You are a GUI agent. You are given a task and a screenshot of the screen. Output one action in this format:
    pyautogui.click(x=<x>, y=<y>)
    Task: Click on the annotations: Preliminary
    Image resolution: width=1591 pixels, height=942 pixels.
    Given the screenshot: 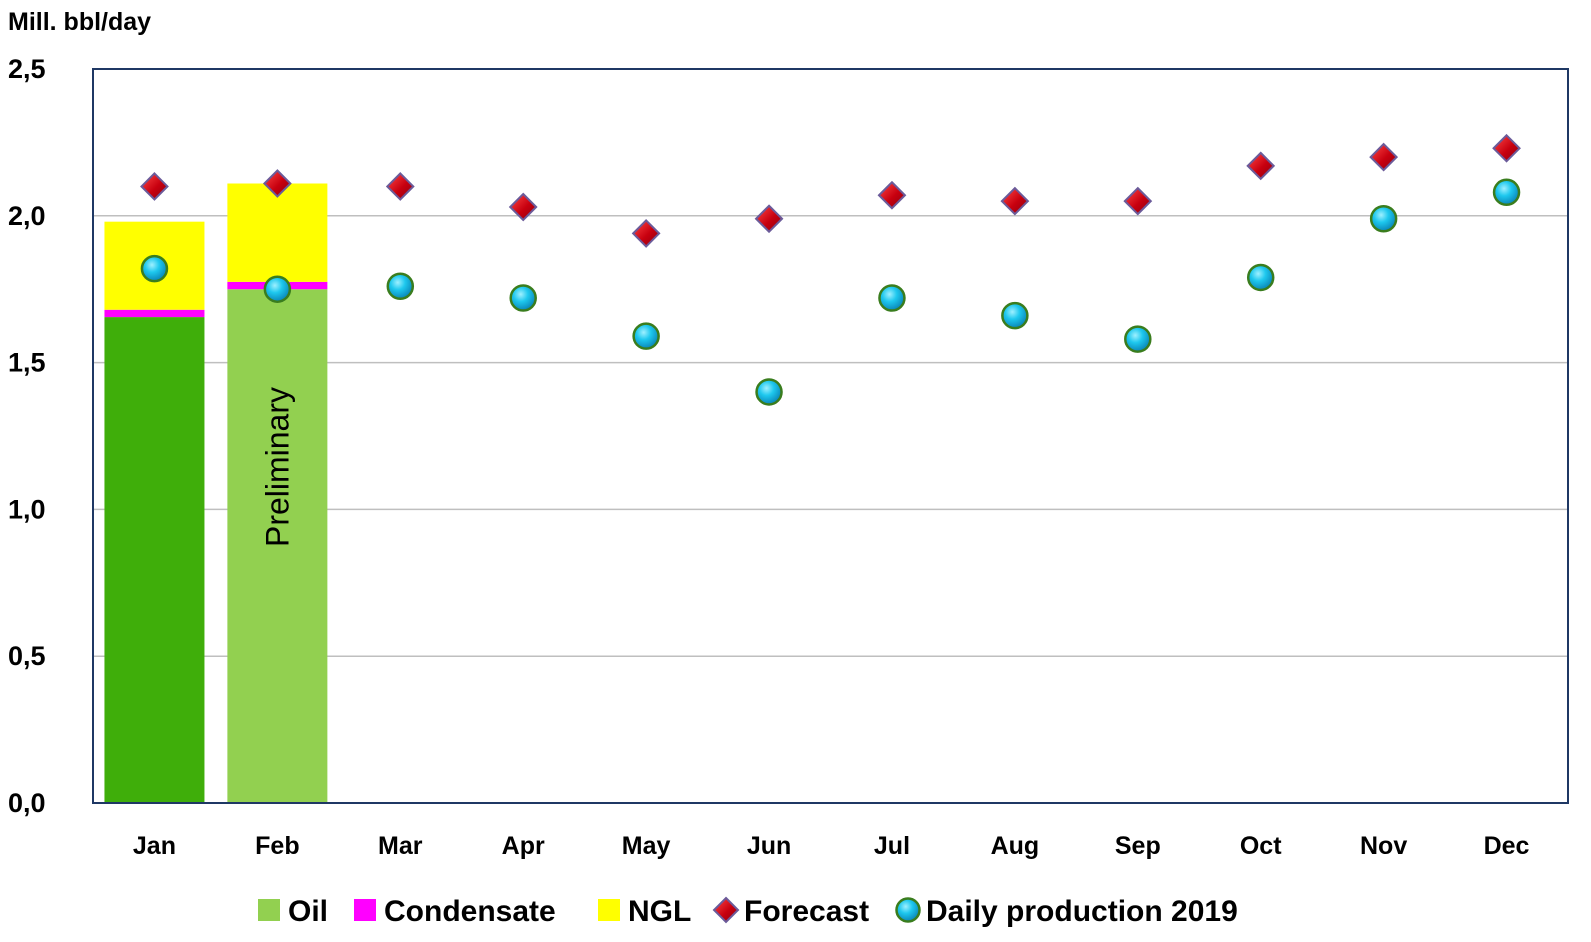 What is the action you would take?
    pyautogui.click(x=277, y=467)
    